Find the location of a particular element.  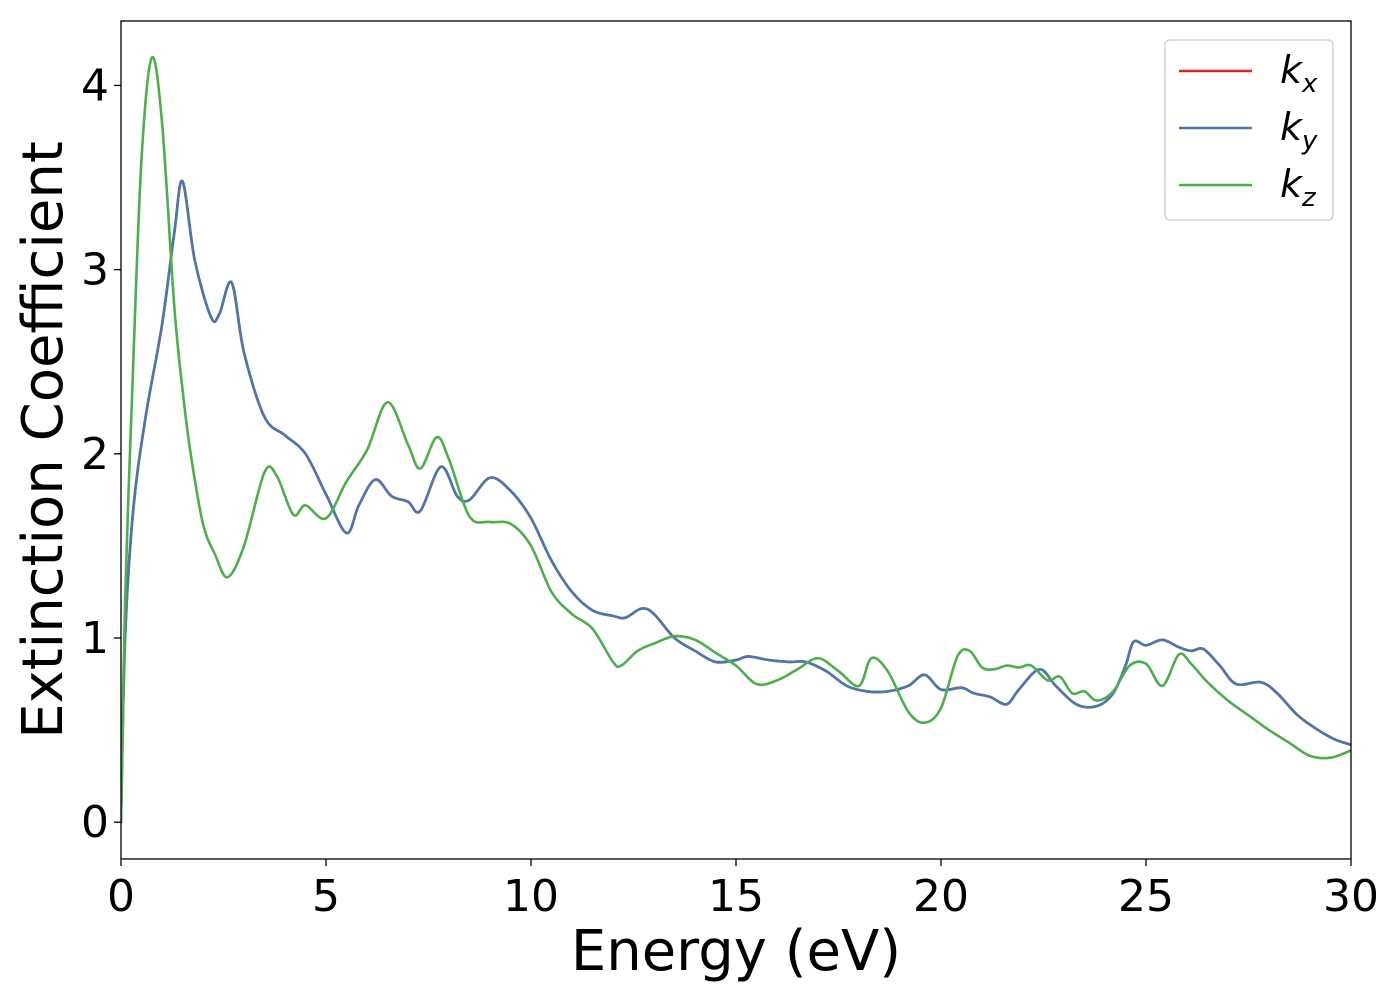

y-axis-label: Extinction Coefficient is located at coordinates (43, 440).